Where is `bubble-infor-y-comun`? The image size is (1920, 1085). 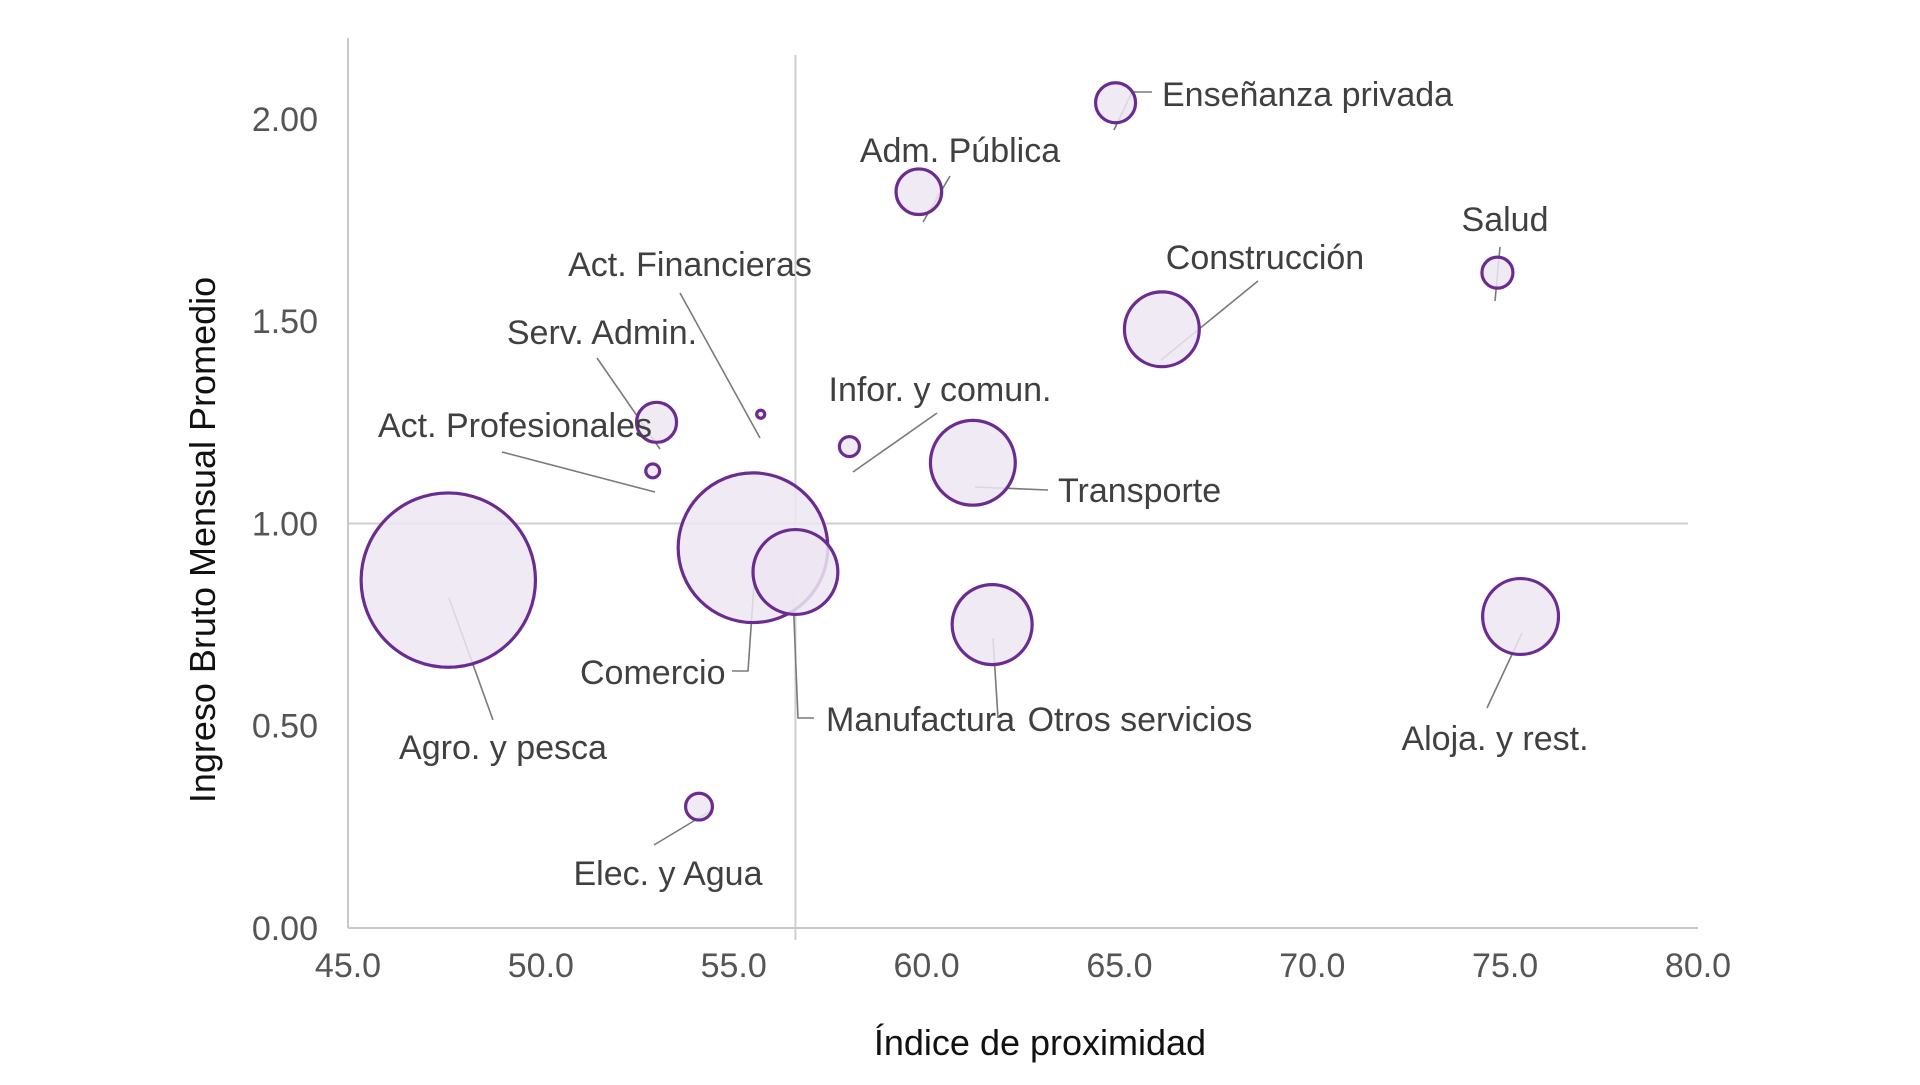 bubble-infor-y-comun is located at coordinates (849, 446).